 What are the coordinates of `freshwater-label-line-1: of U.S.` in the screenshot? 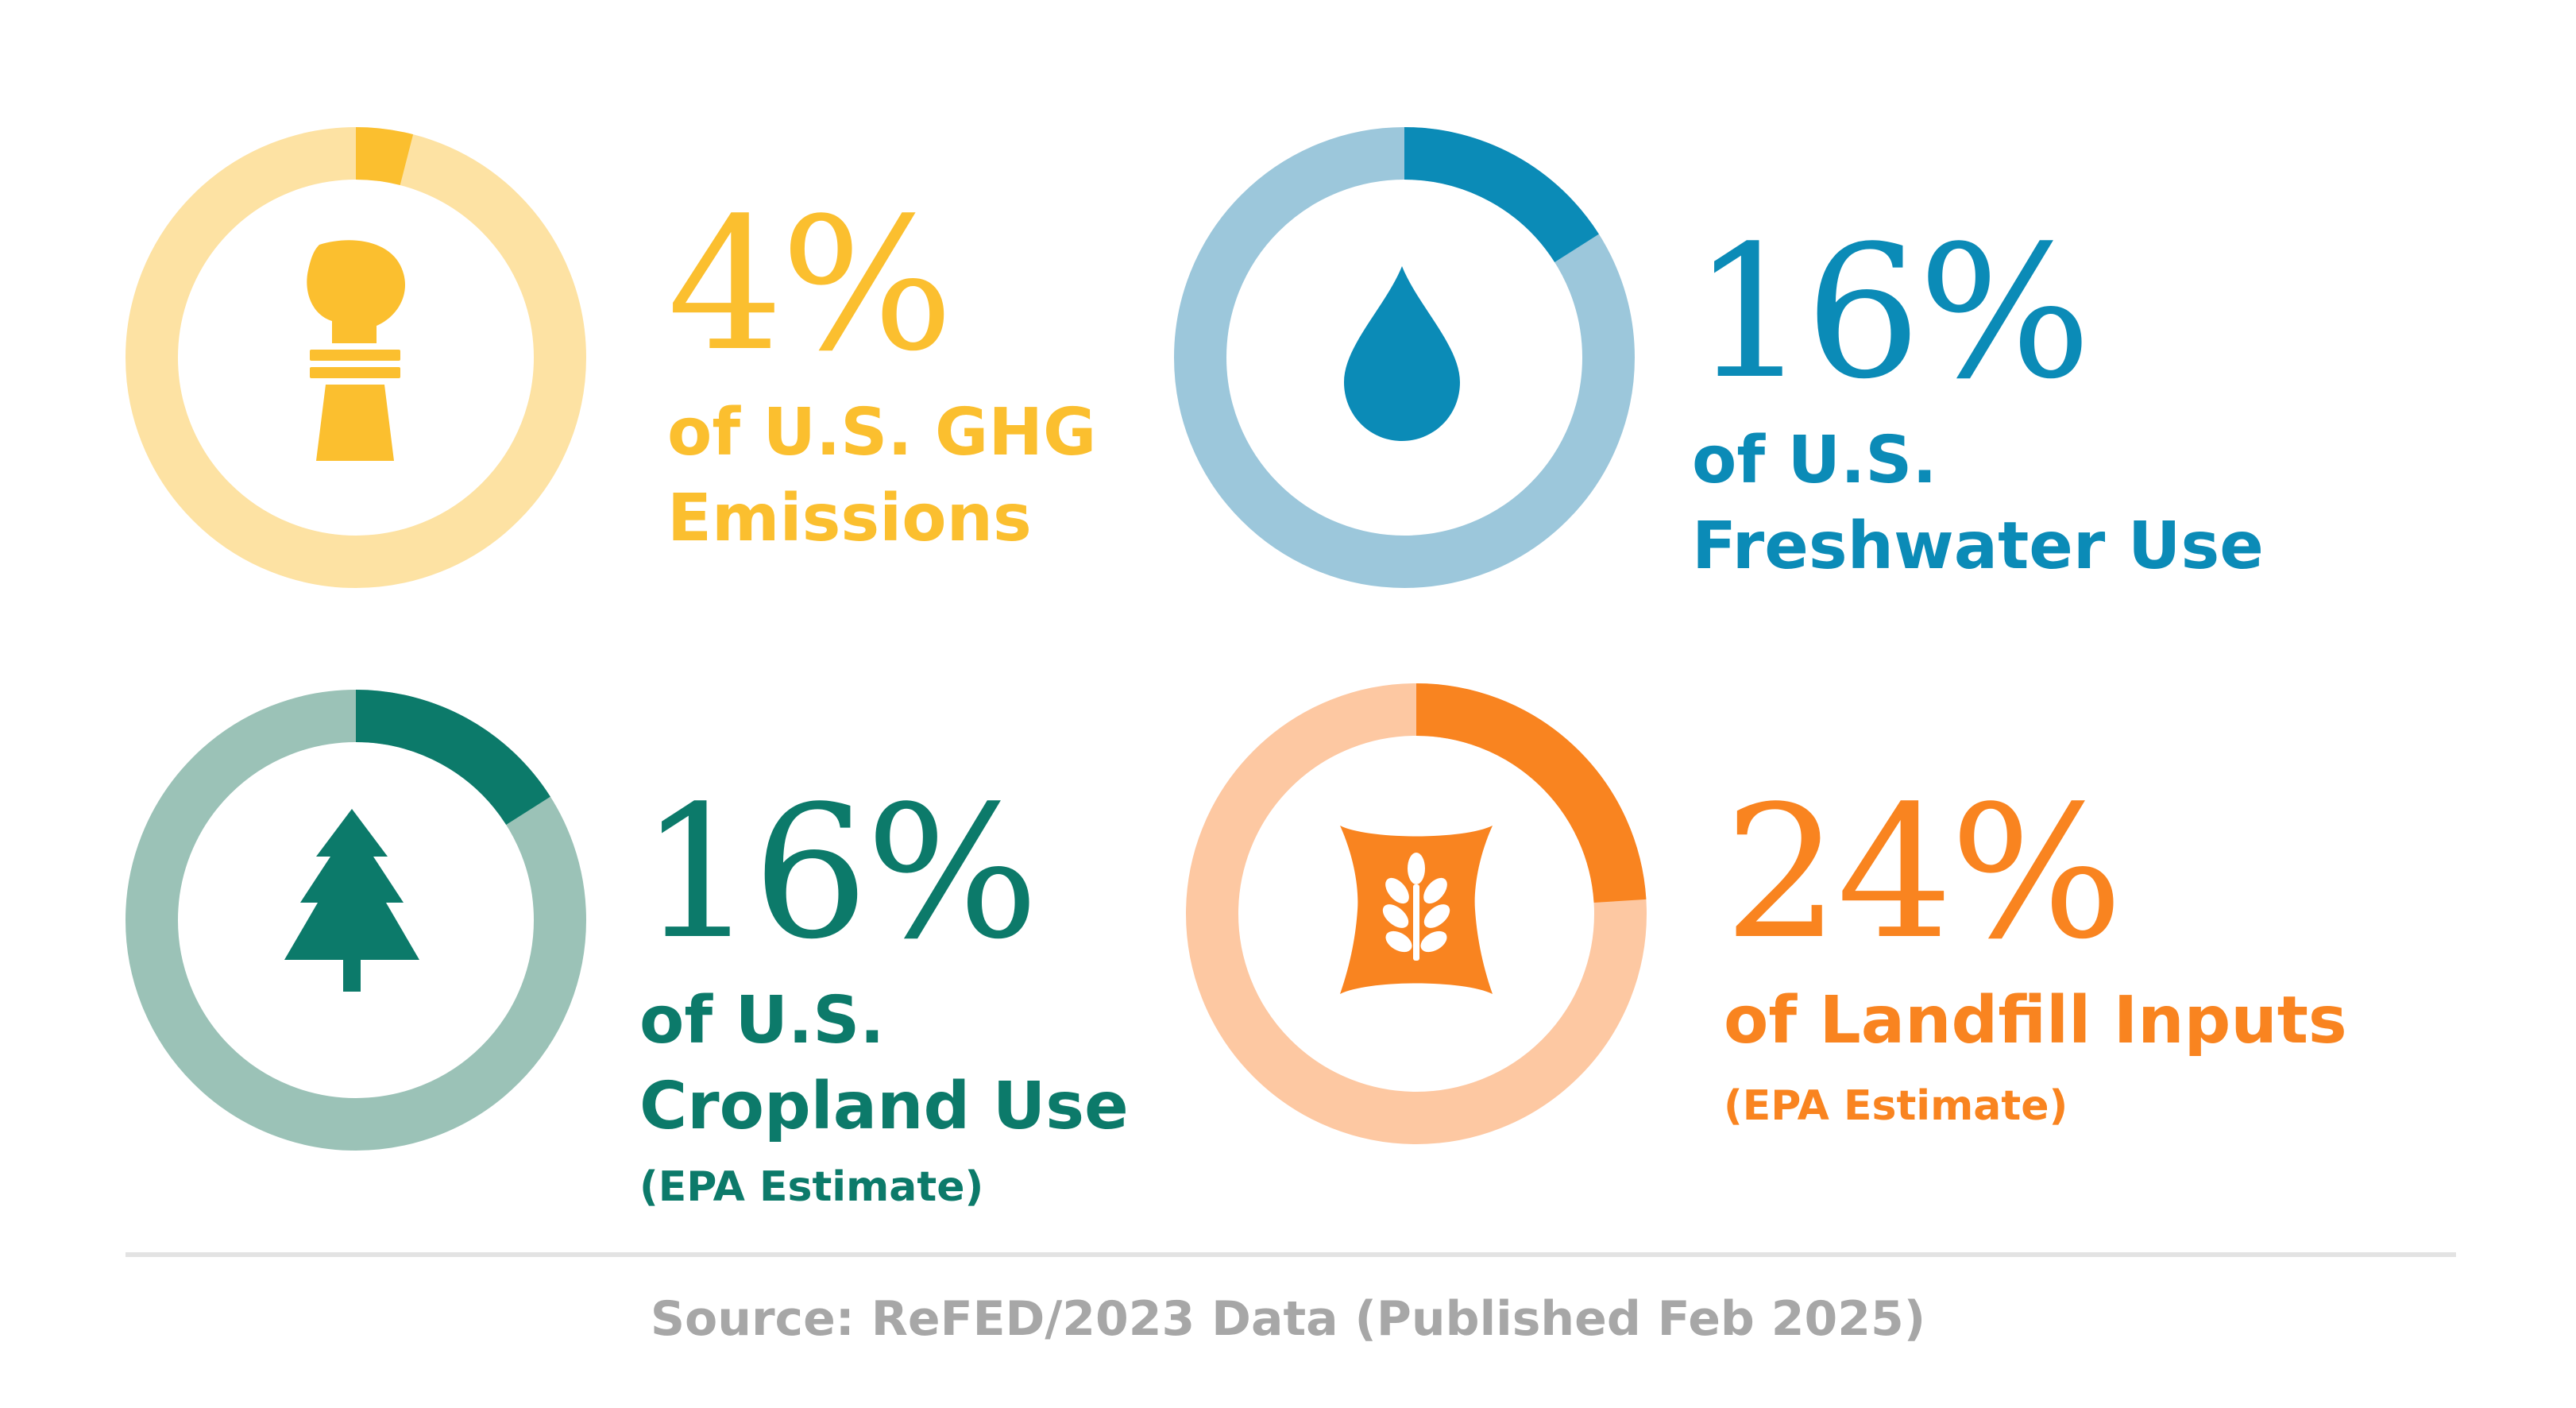 It's located at (1814, 460).